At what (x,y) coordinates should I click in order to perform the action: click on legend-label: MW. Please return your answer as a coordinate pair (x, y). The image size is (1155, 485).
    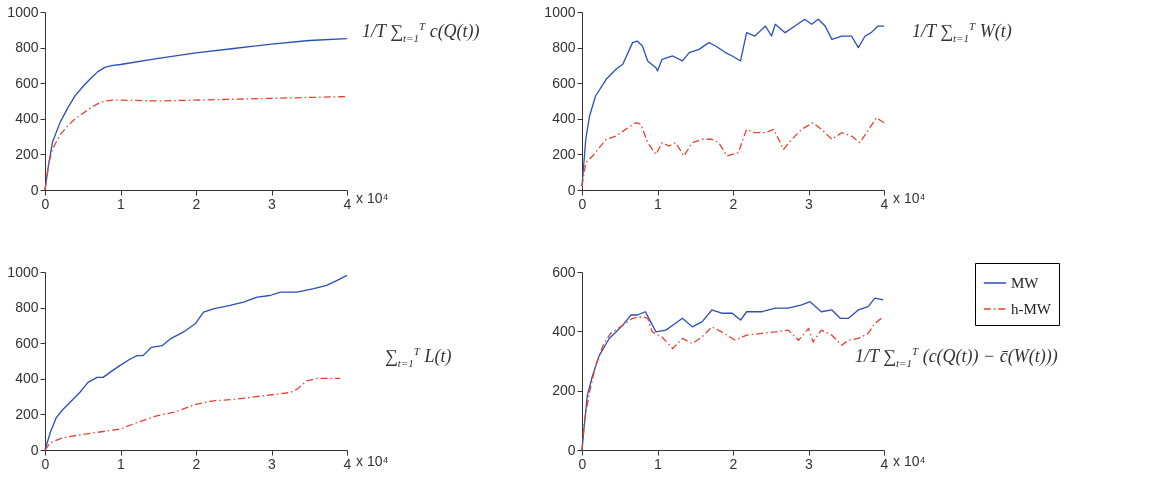
    Looking at the image, I should click on (1025, 283).